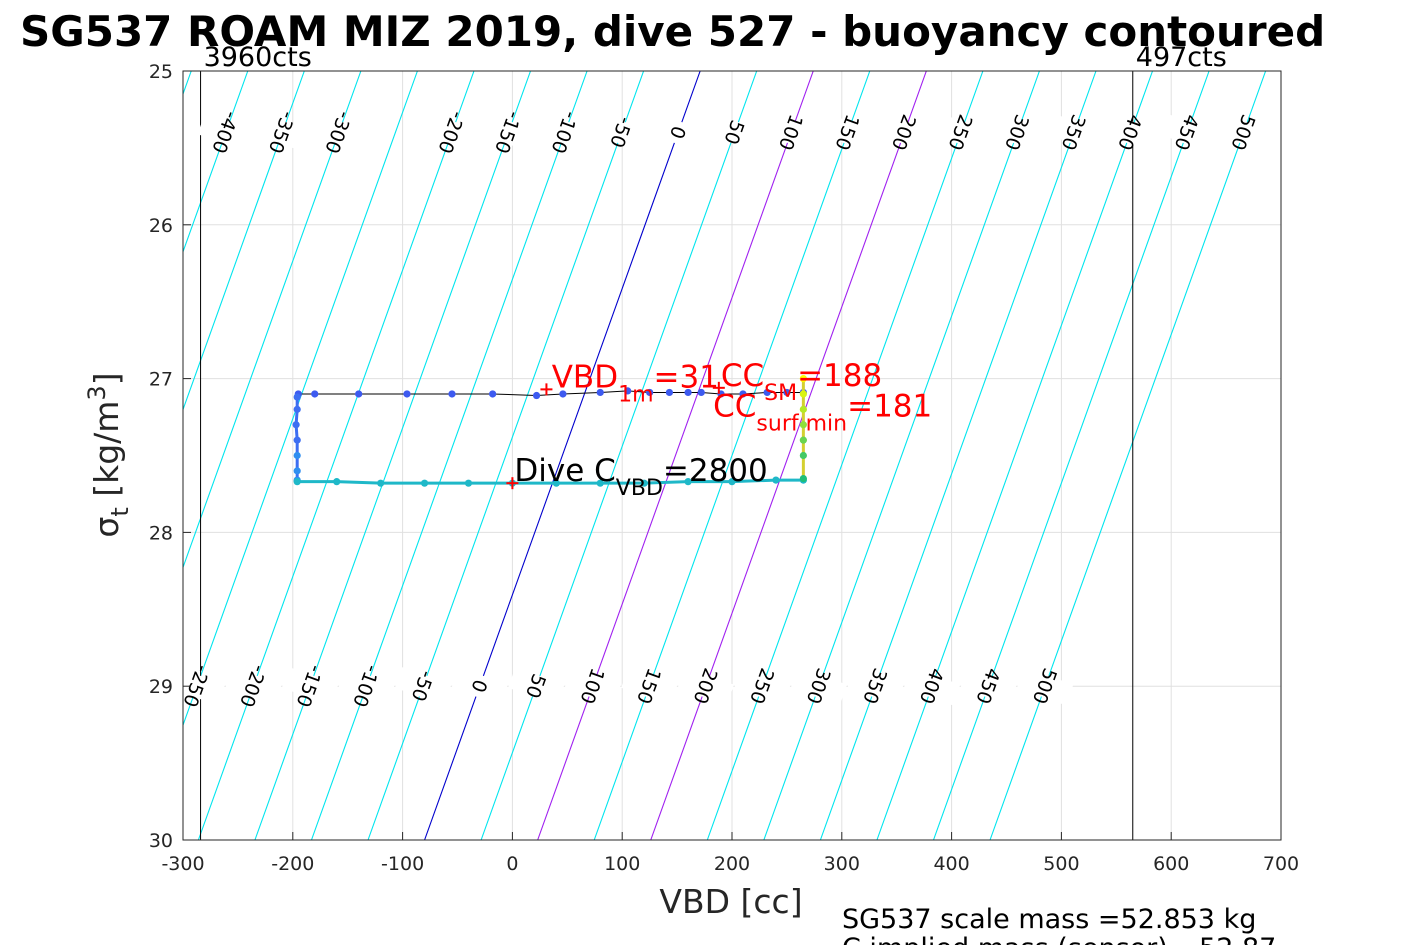 This screenshot has height=945, width=1417. What do you see at coordinates (512, 864) in the screenshot?
I see `x-tick-label: 0` at bounding box center [512, 864].